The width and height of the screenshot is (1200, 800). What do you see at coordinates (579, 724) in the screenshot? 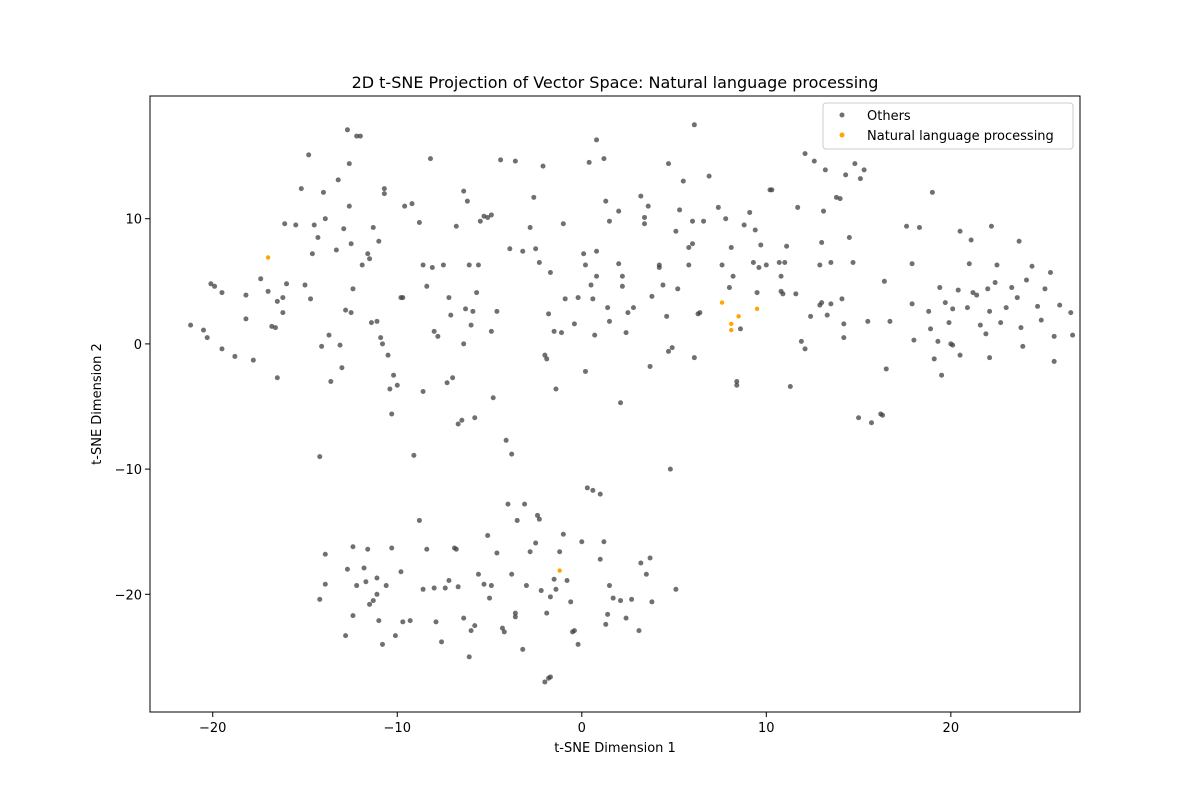
I see `x-axis-ticks: −20 −10 0 10 20` at bounding box center [579, 724].